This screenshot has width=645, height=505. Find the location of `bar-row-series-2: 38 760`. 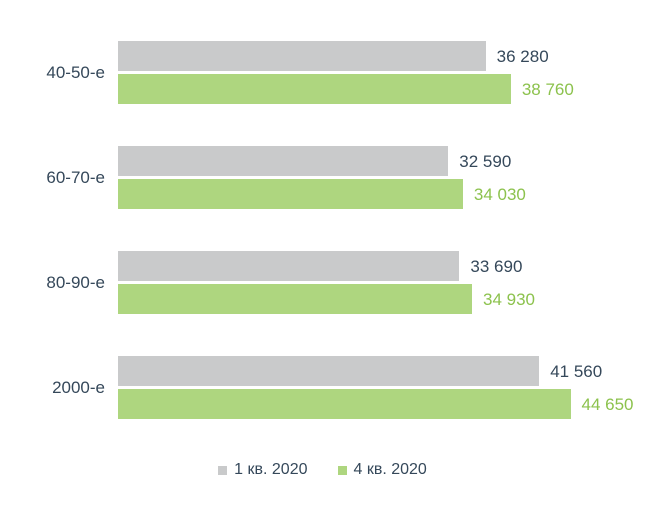

bar-row-series-2: 38 760 is located at coordinates (381, 89).